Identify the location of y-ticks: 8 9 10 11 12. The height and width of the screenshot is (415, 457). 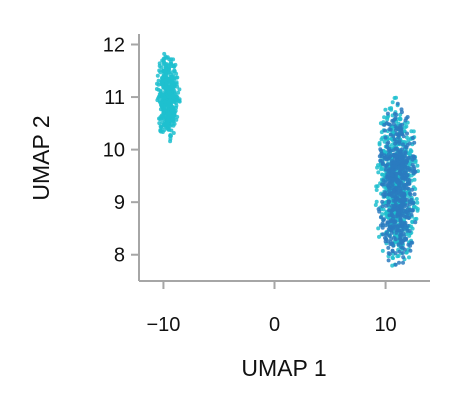
(121, 151).